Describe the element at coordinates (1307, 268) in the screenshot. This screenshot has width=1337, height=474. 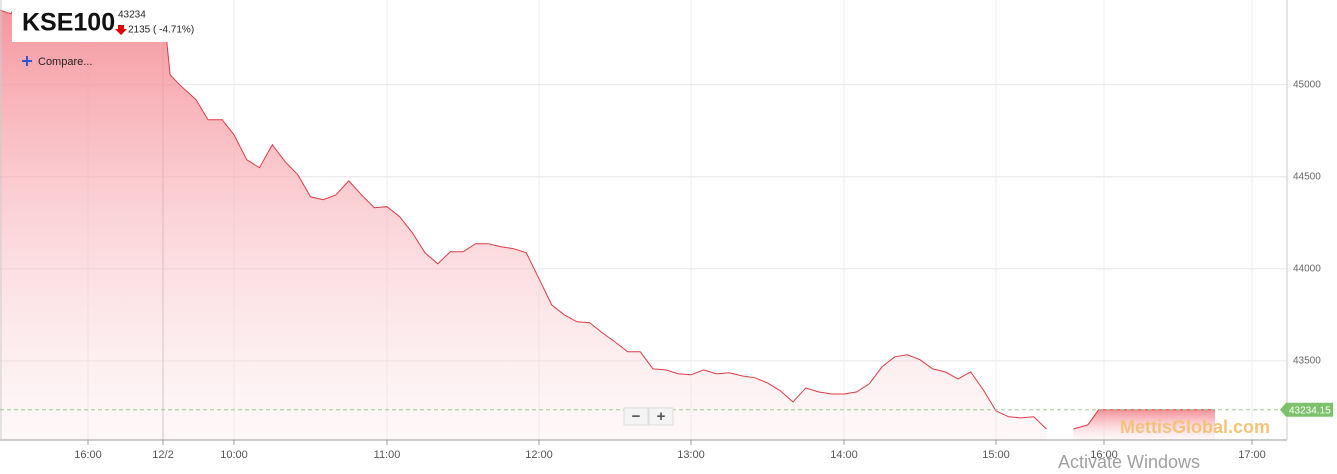
I see `y-tick-label: 44000` at that location.